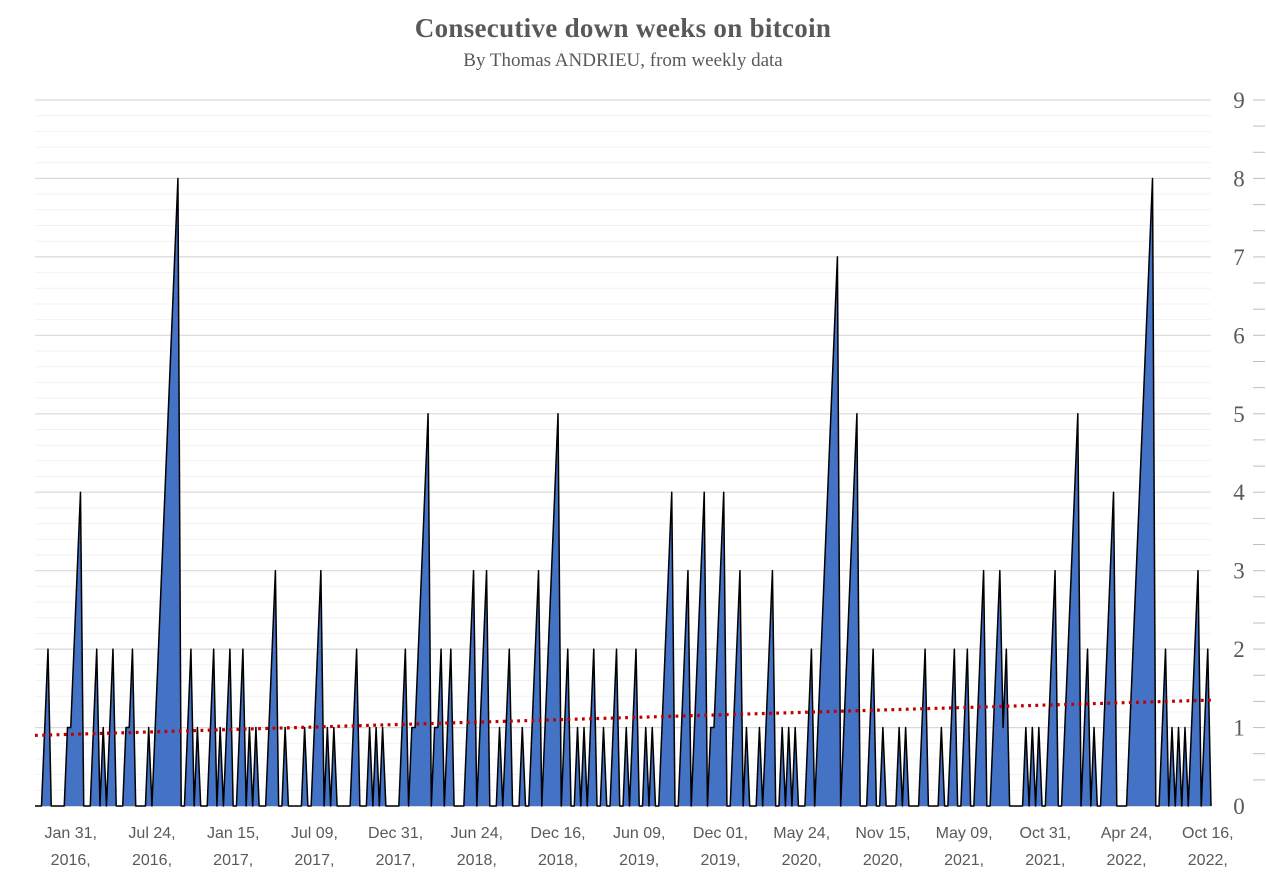 The height and width of the screenshot is (873, 1266). Describe the element at coordinates (477, 847) in the screenshot. I see `x-axis-label: Jun 24, 2018,` at that location.